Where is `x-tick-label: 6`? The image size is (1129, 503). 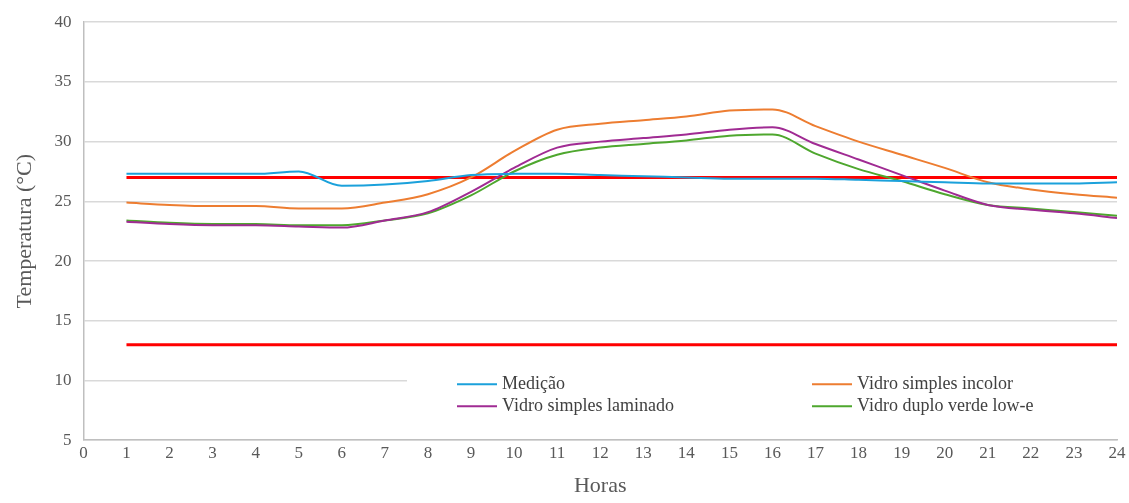 x-tick-label: 6 is located at coordinates (342, 452).